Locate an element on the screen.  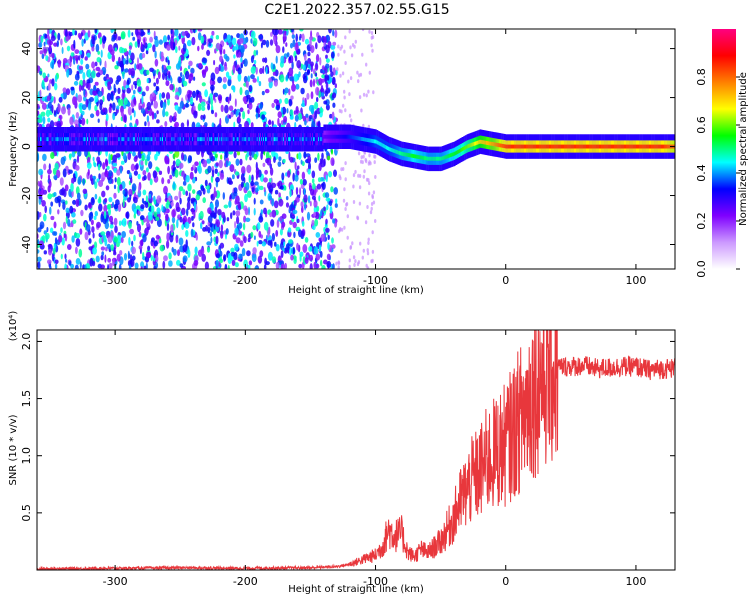
y-tick-label: 0.5 is located at coordinates (26, 513).